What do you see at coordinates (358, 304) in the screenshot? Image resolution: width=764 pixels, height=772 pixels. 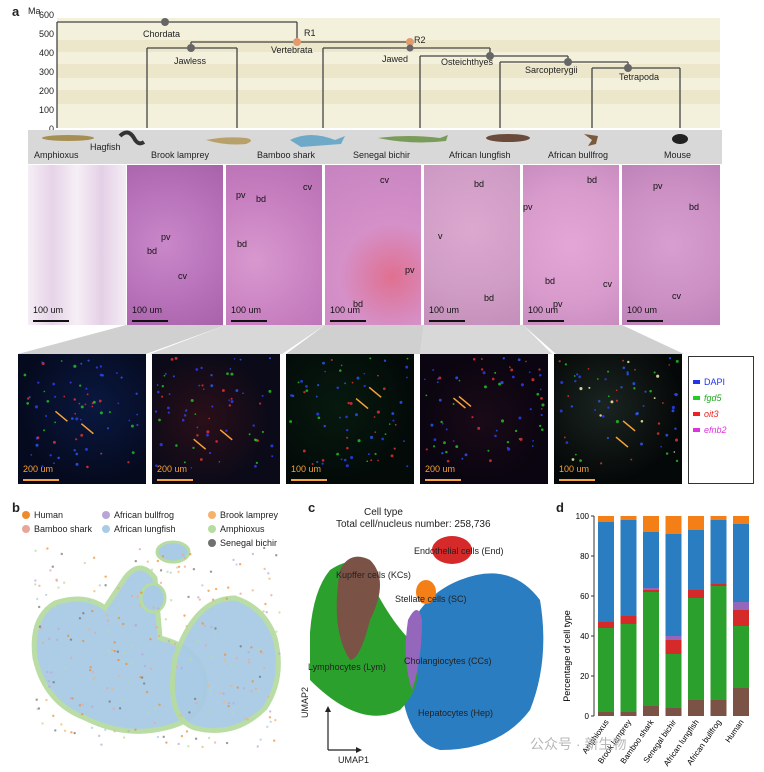 I see `label-bd: bd` at bounding box center [358, 304].